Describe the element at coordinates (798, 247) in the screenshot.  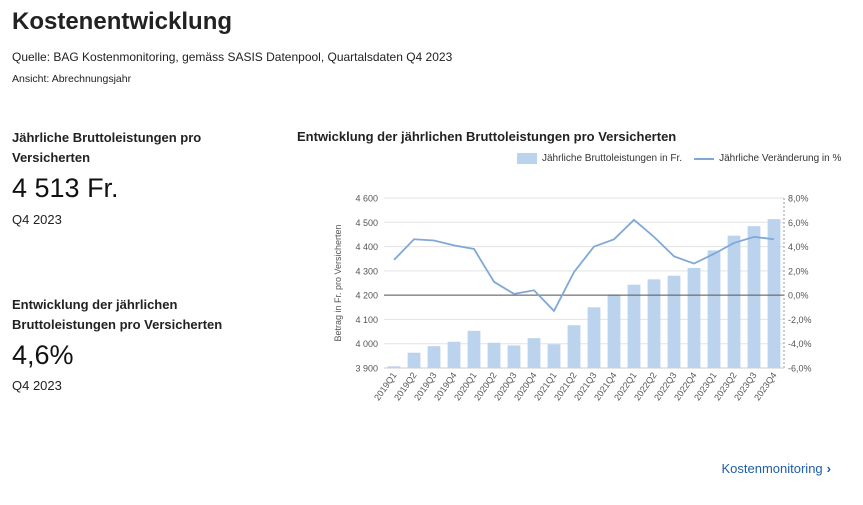
I see `y2-tick-label: 4,0%` at that location.